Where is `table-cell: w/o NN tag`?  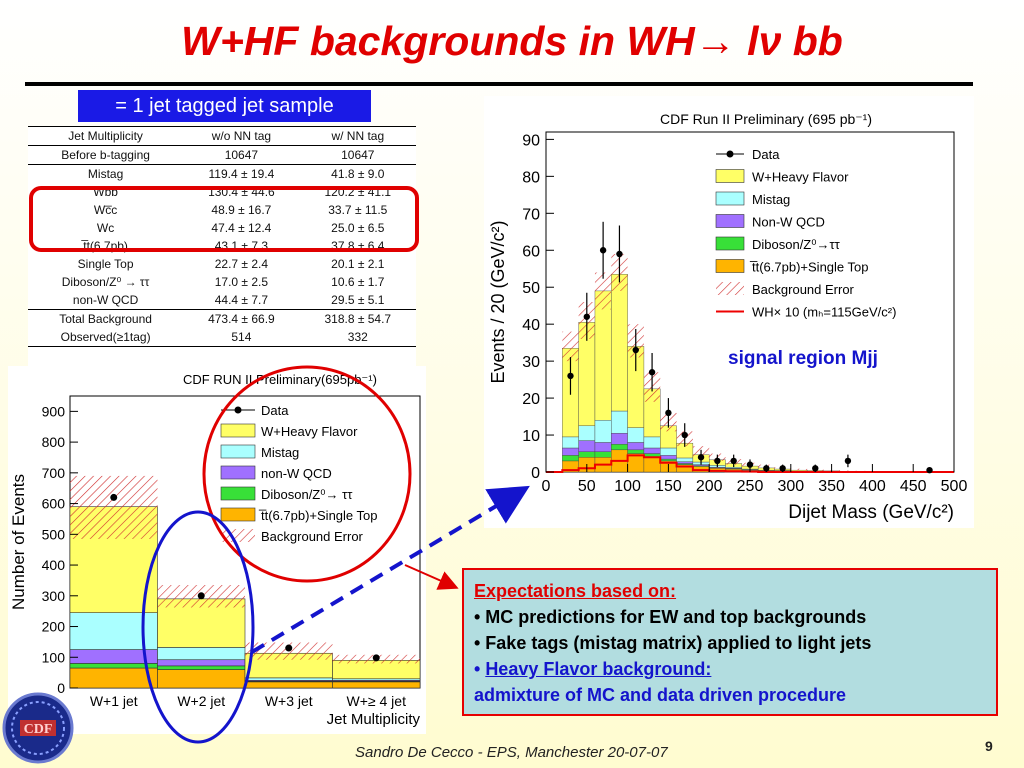 table-cell: w/o NN tag is located at coordinates (241, 136).